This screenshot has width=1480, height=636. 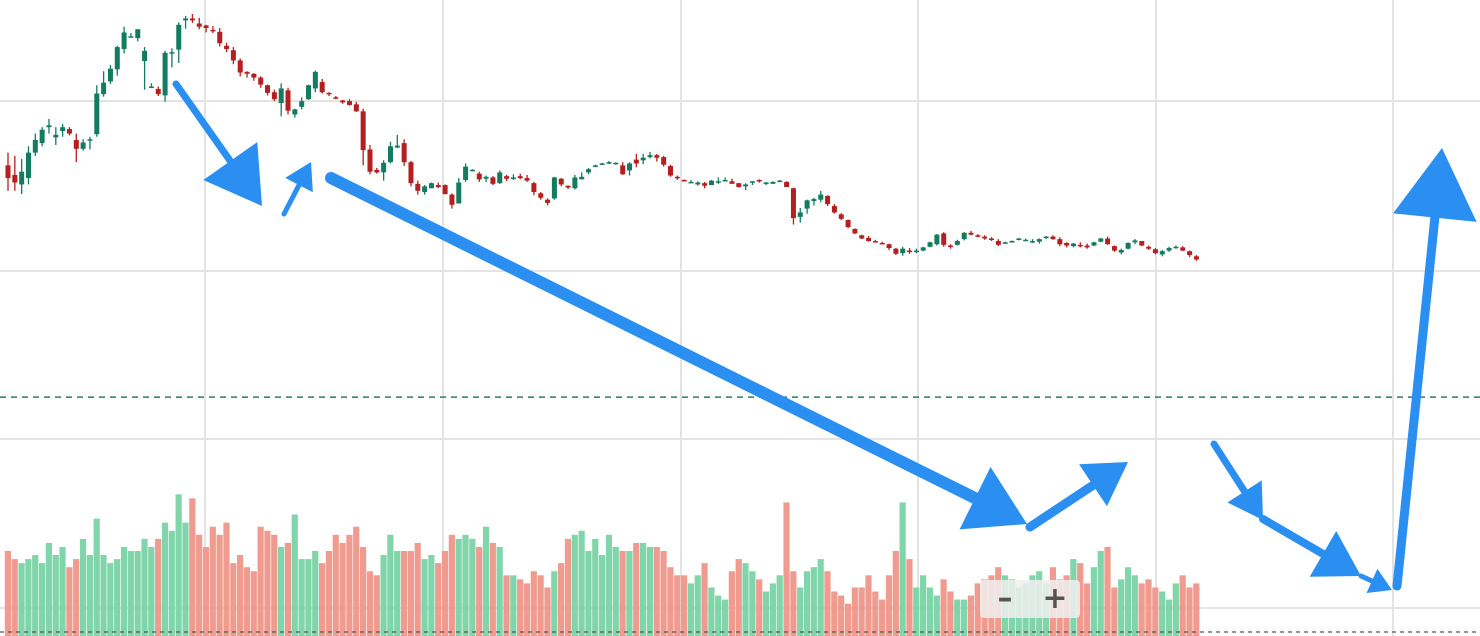 What do you see at coordinates (1005, 598) in the screenshot?
I see `zoom-out-button: –` at bounding box center [1005, 598].